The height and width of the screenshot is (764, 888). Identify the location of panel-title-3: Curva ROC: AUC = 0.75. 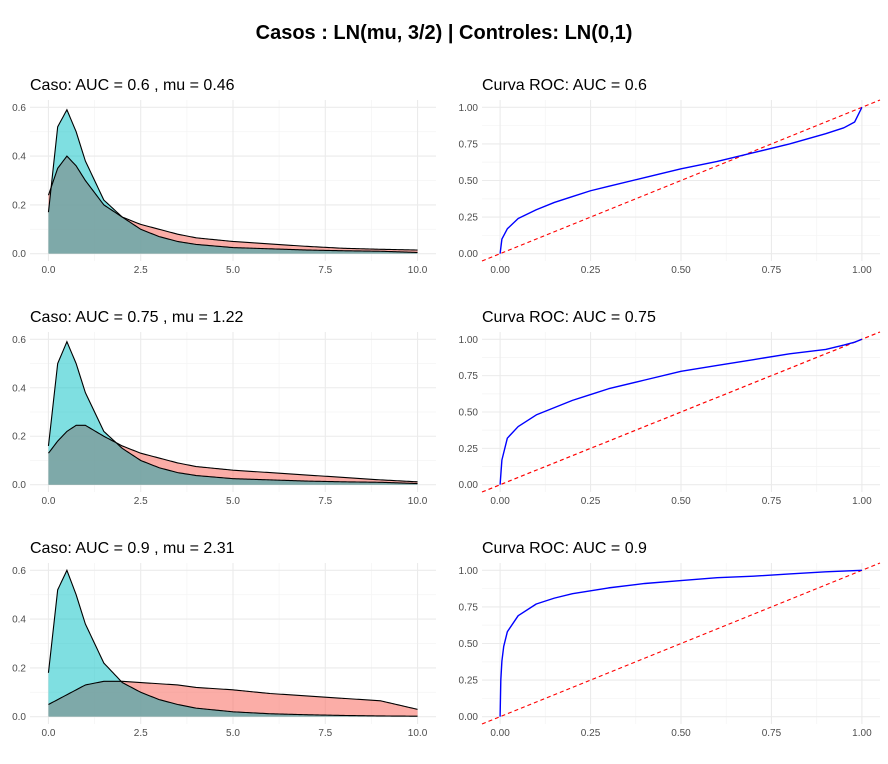
(569, 317).